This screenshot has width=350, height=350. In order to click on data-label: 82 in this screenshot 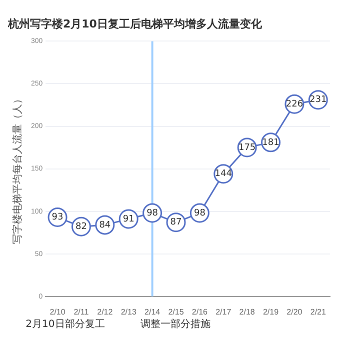, I will do `click(81, 227)`.